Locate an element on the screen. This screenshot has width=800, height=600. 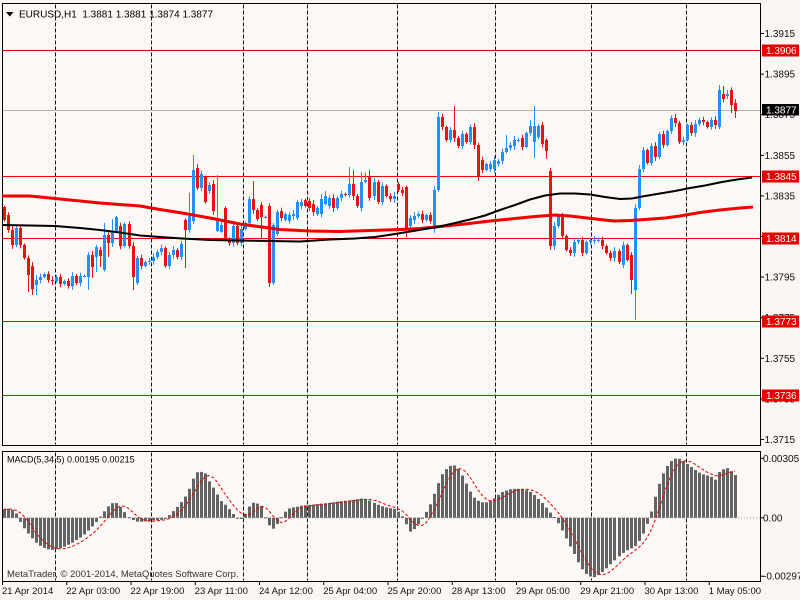
svg-text: 21 Apr 2014 is located at coordinates (27, 591).